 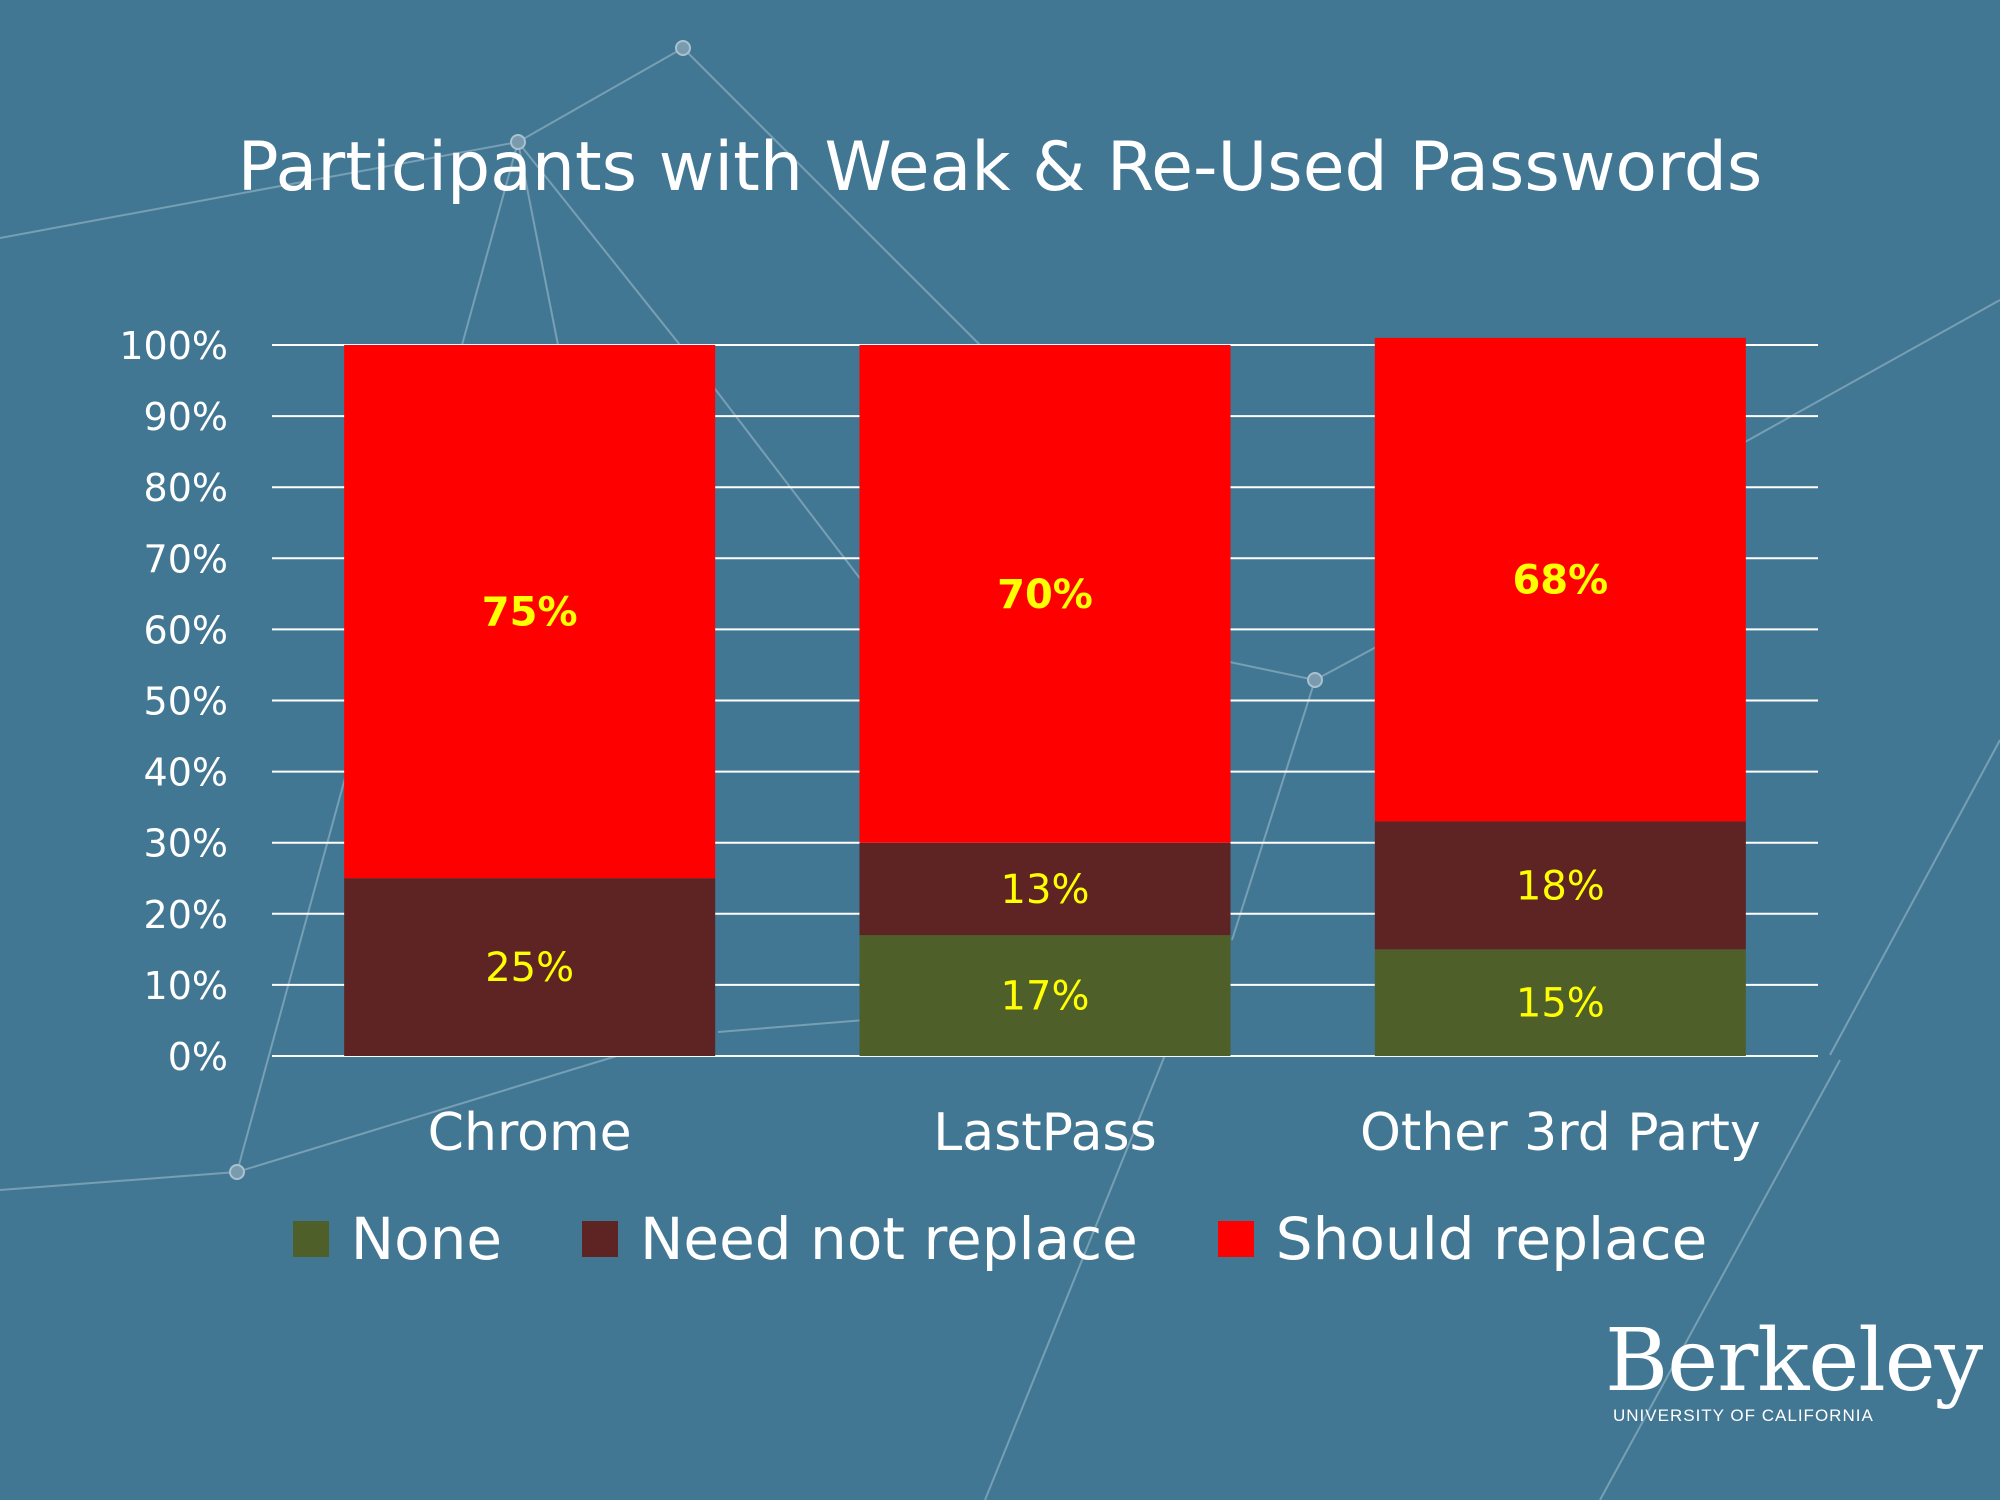 What do you see at coordinates (186, 559) in the screenshot?
I see `y-tick-label: 70%` at bounding box center [186, 559].